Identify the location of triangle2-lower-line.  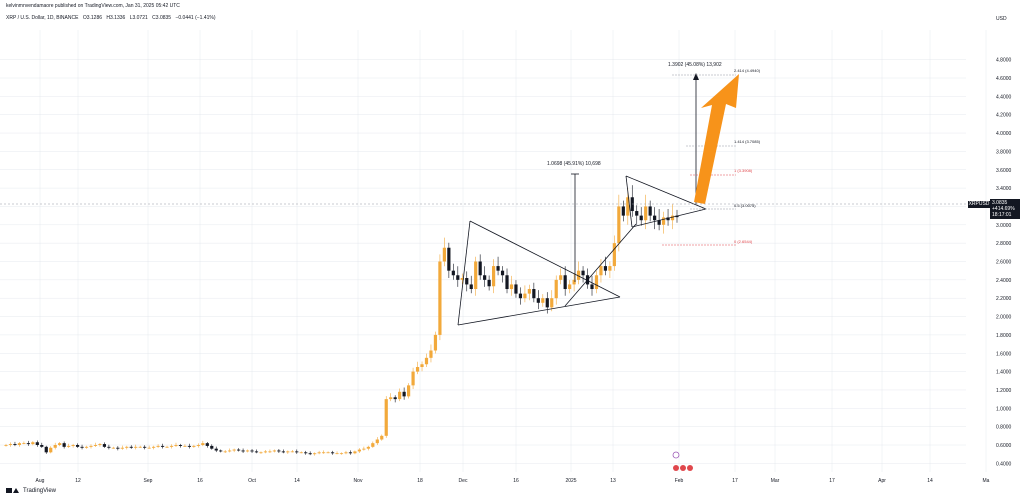
(669, 218).